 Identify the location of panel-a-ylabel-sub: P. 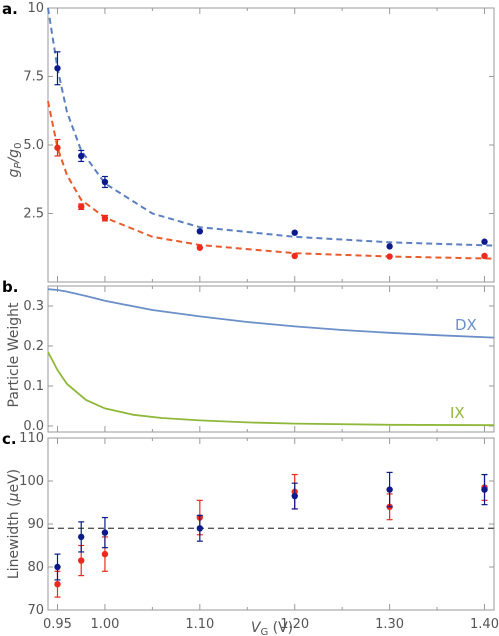
(18, 165).